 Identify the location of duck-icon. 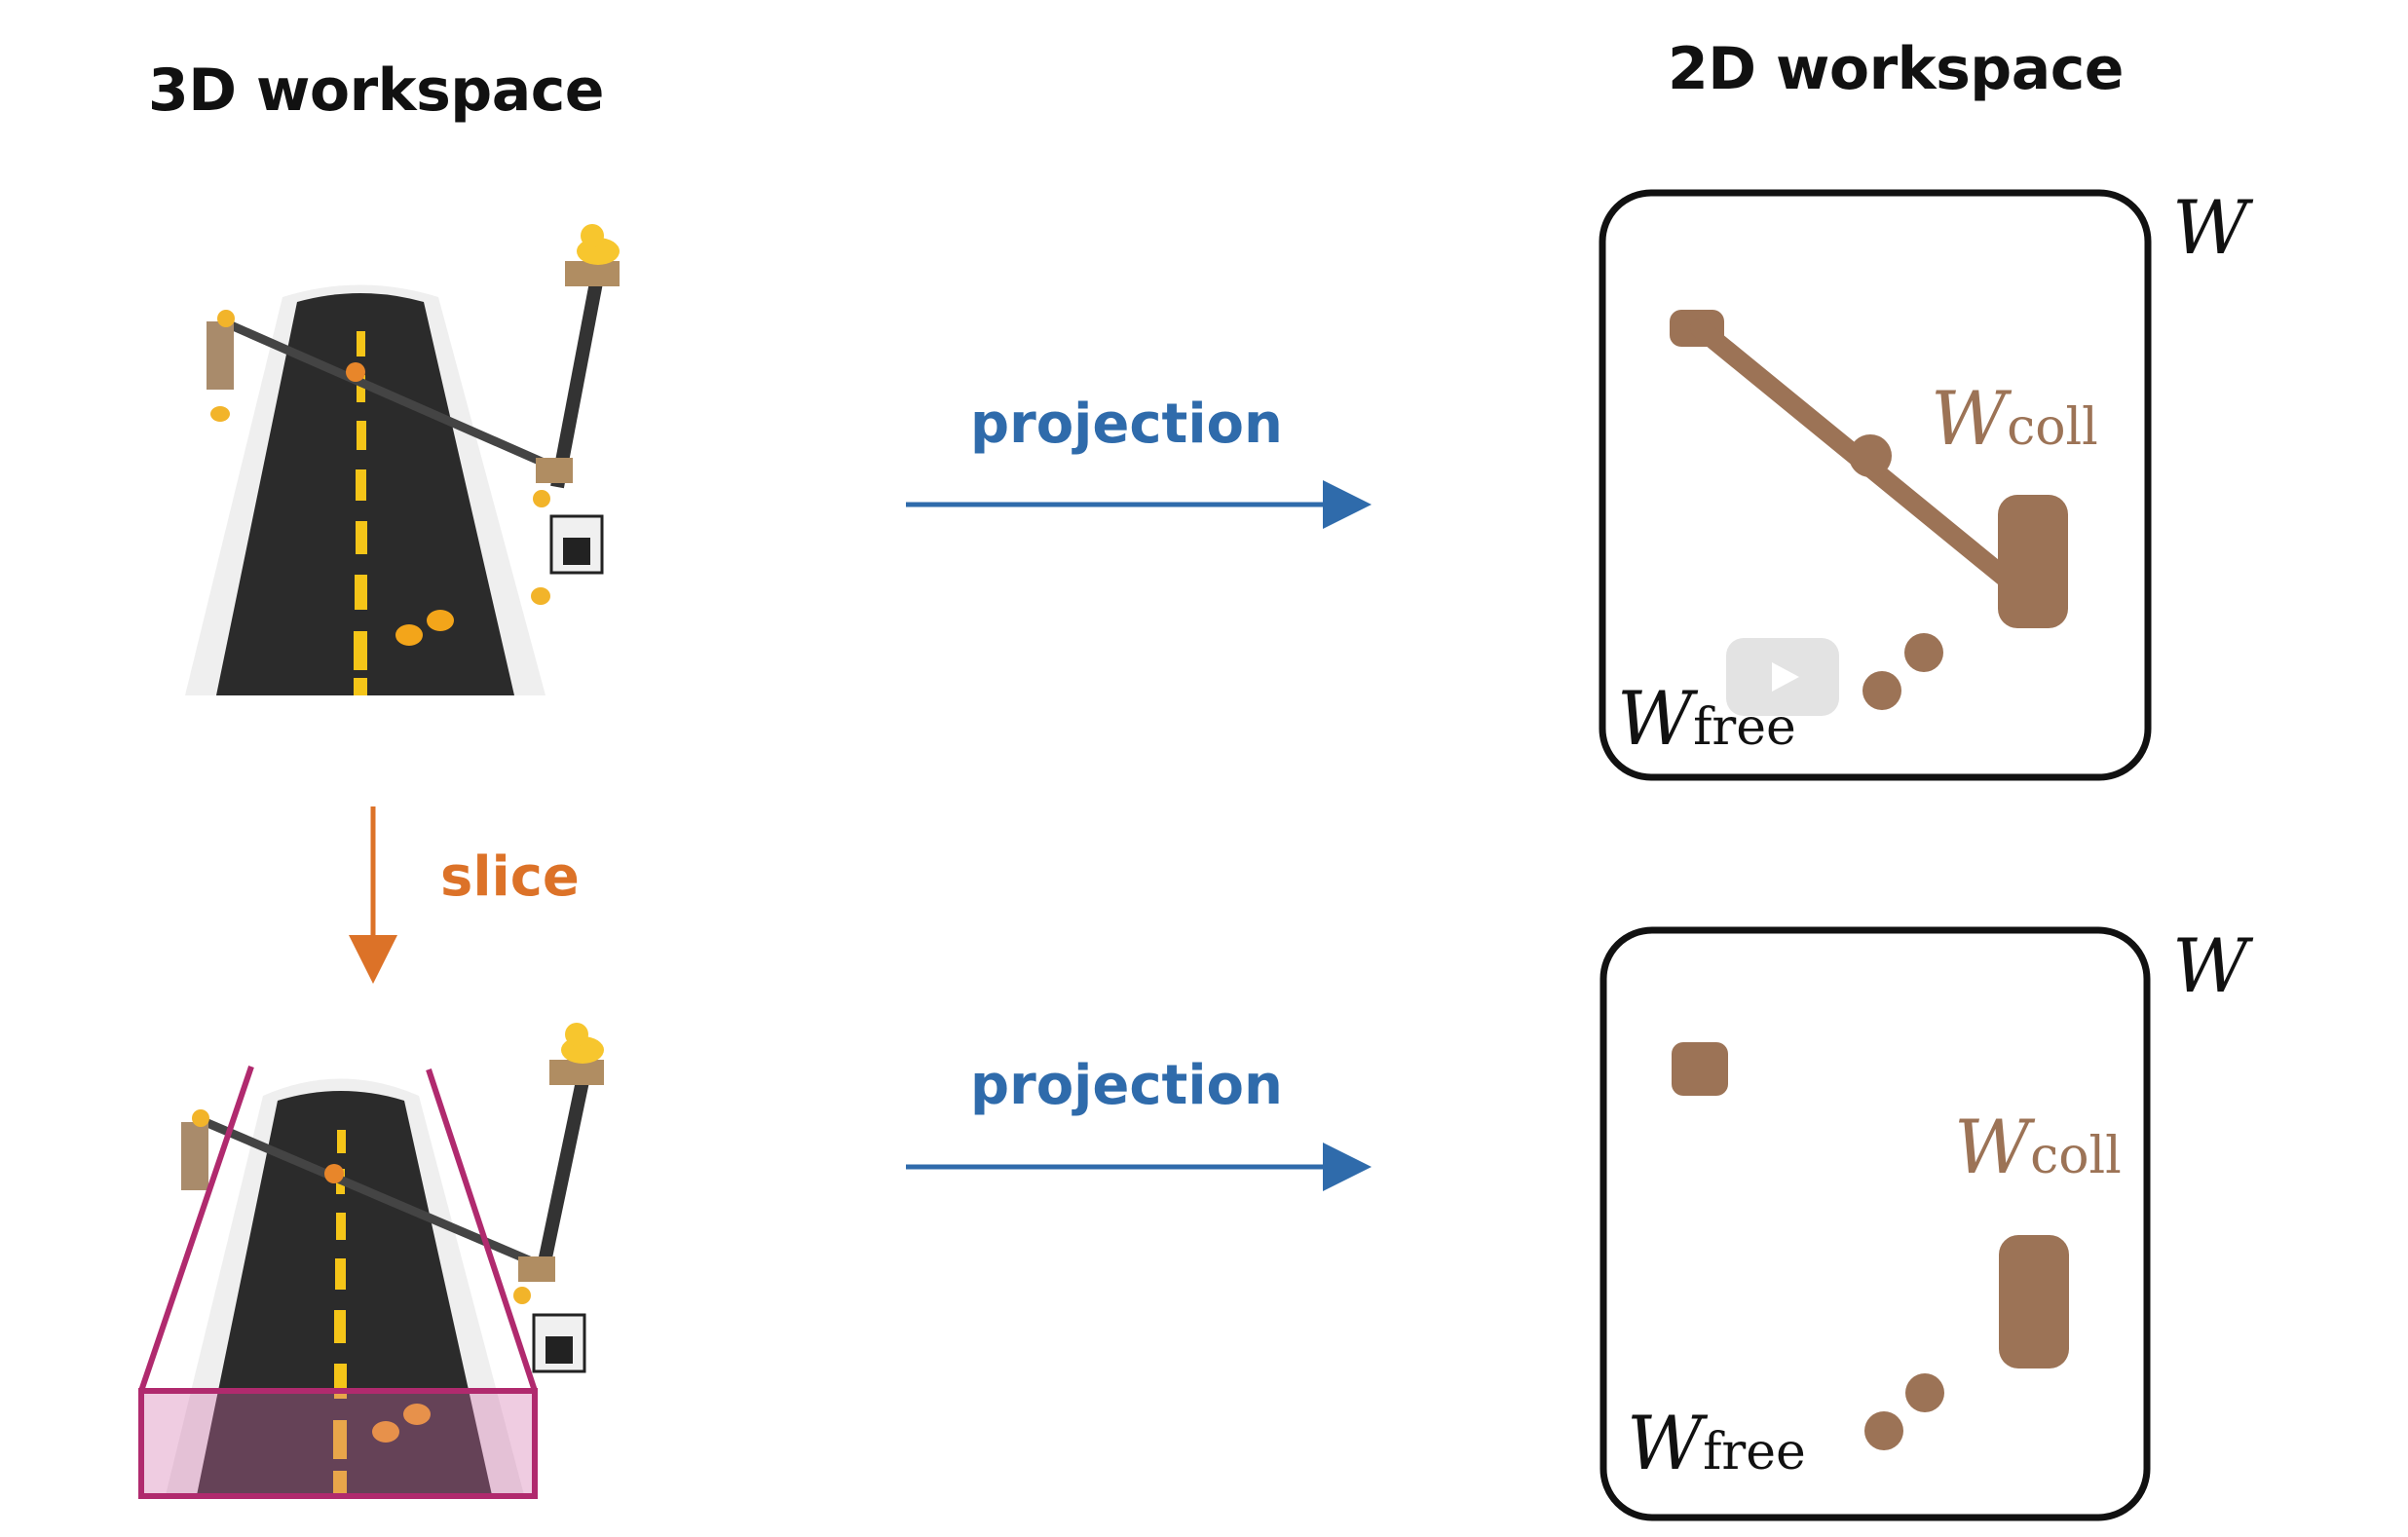
(598, 245).